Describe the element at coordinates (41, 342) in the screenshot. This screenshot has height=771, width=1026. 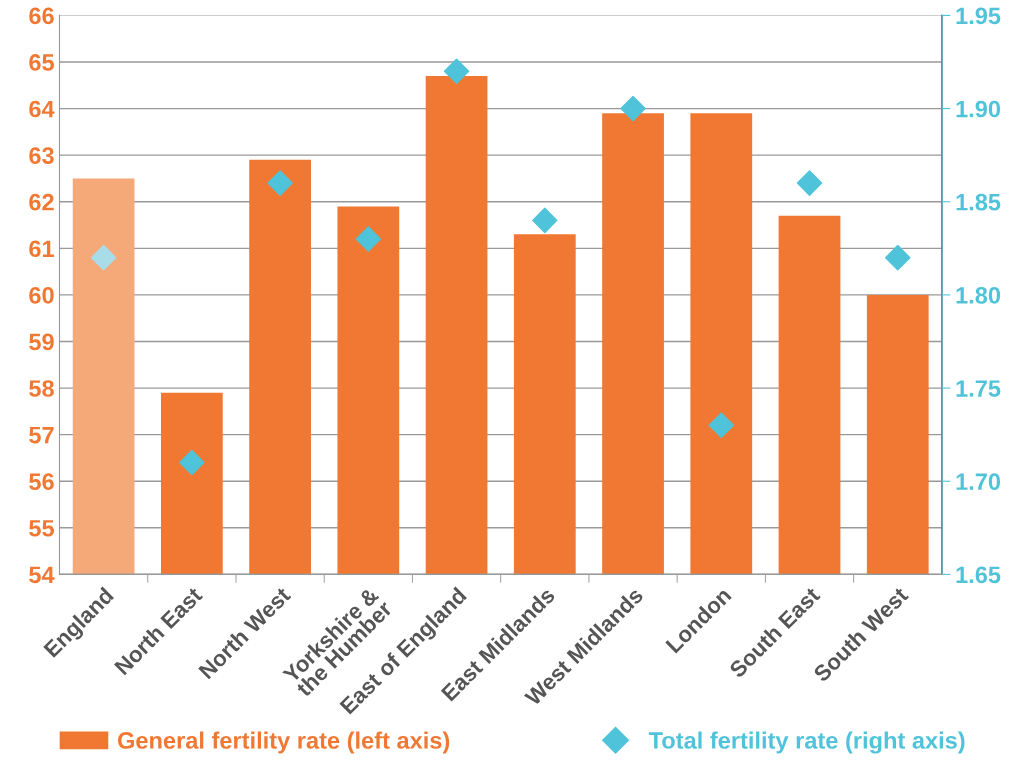
I see `y-tick-label: 59` at that location.